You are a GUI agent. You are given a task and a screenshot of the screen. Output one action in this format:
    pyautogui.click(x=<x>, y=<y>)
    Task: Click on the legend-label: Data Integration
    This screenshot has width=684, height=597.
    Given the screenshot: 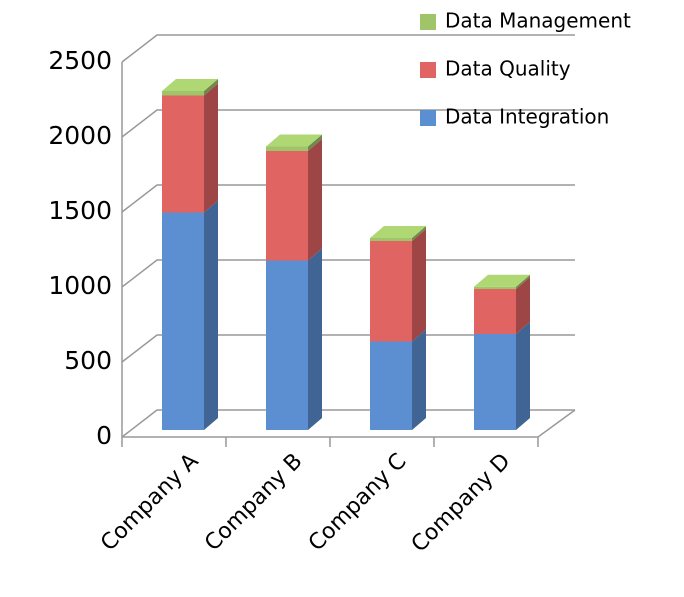 What is the action you would take?
    pyautogui.click(x=527, y=117)
    